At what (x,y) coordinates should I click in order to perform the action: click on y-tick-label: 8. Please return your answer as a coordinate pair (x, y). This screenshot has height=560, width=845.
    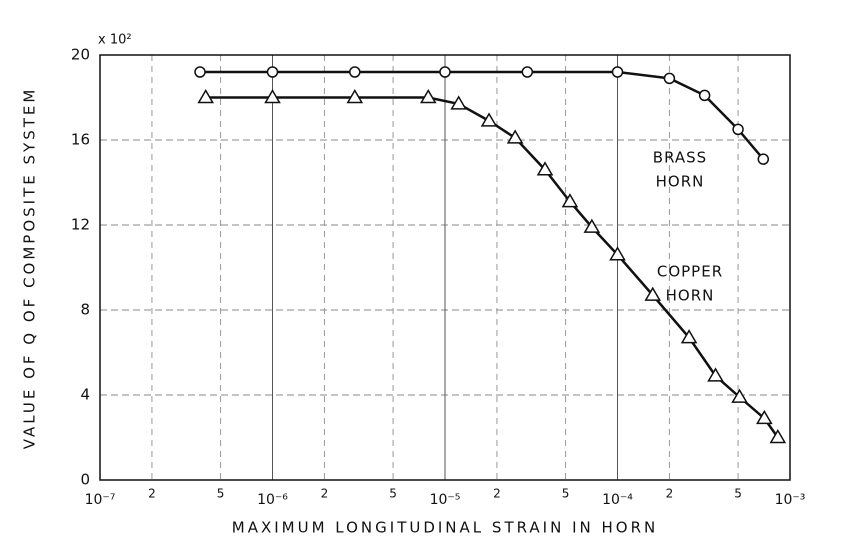
    Looking at the image, I should click on (85, 310).